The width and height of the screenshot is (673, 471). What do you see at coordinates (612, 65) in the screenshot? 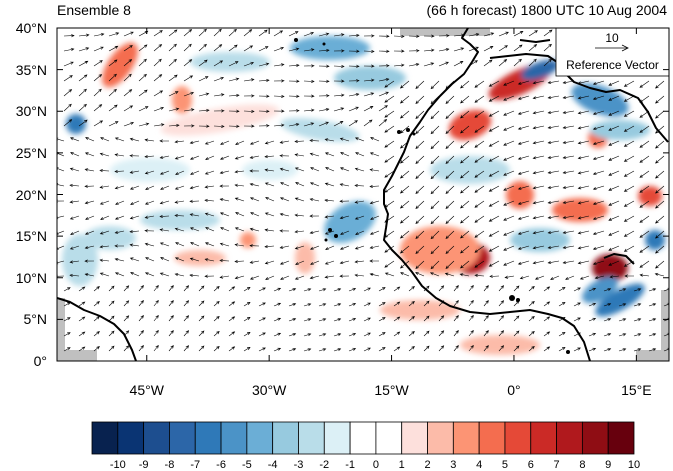
I see `reference-vector-label: Reference Vector` at bounding box center [612, 65].